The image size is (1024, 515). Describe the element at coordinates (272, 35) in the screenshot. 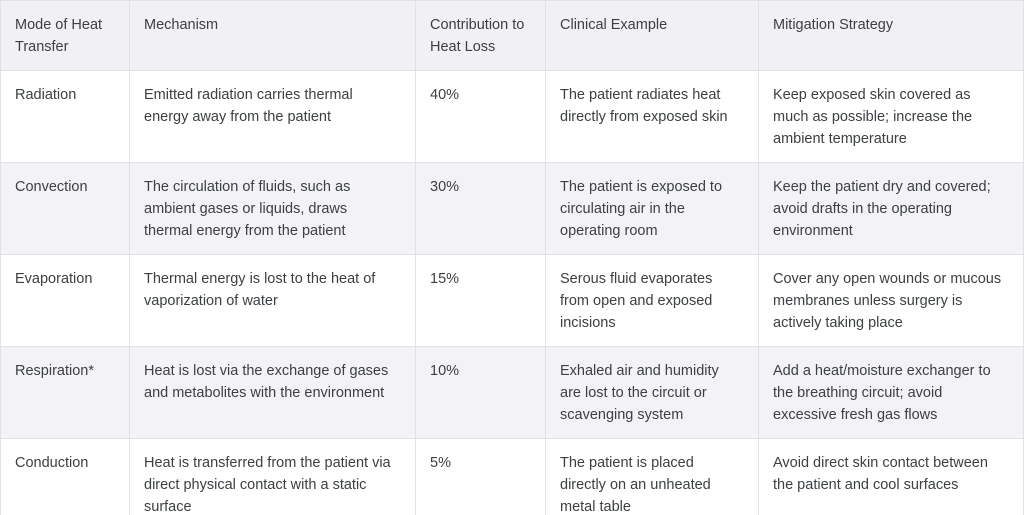

I see `column-header-mechanism: Mechanism` at that location.